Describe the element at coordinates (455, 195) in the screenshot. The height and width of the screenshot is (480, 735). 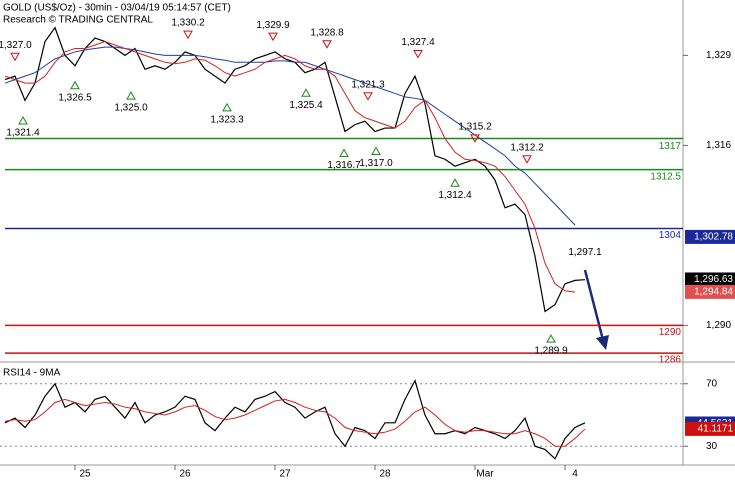
I see `pivot-label: 1,312.4` at that location.